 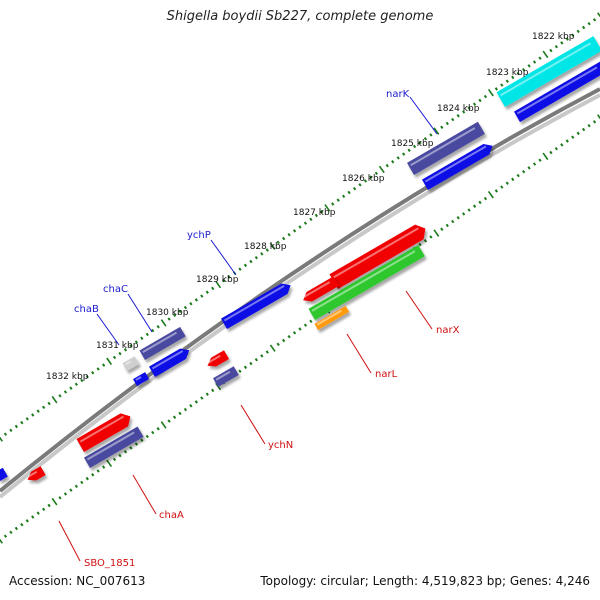 I want to click on feature-blue-edge, so click(x=4, y=474).